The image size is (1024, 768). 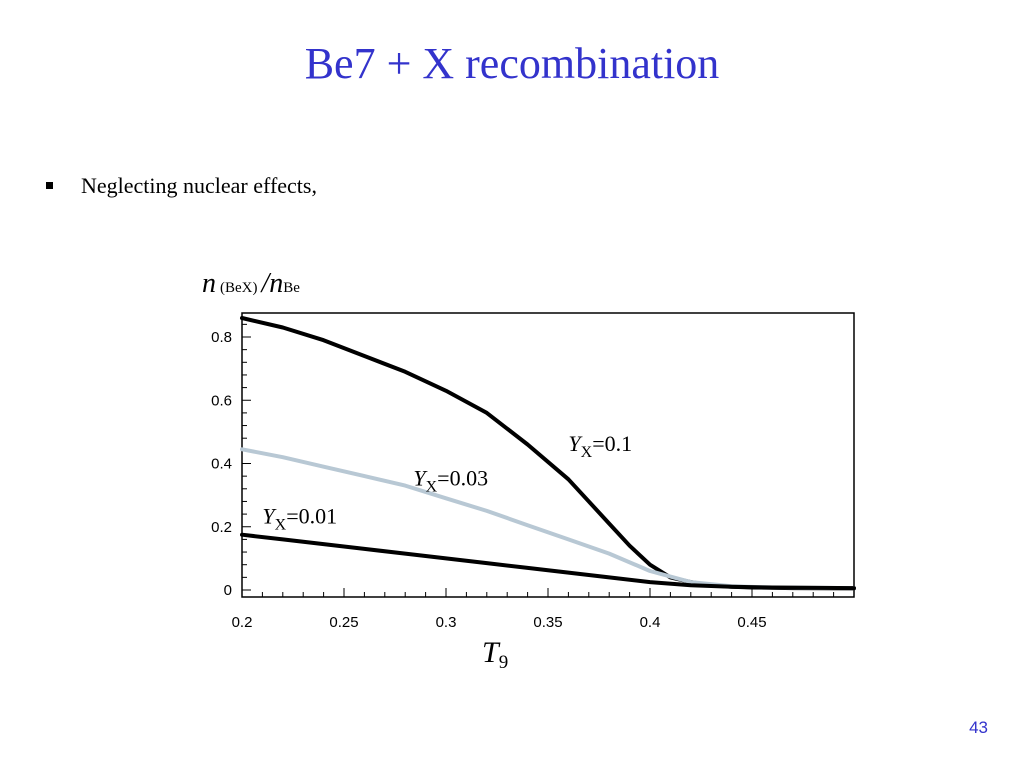 I want to click on x-tick-label: 0.35, so click(x=547, y=622).